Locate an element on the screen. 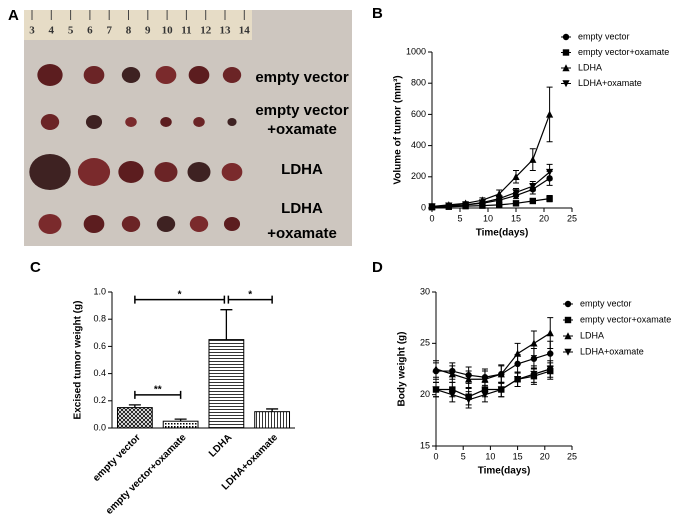 This screenshot has width=675, height=522. y-tick-label: 0.2 is located at coordinates (99, 400).